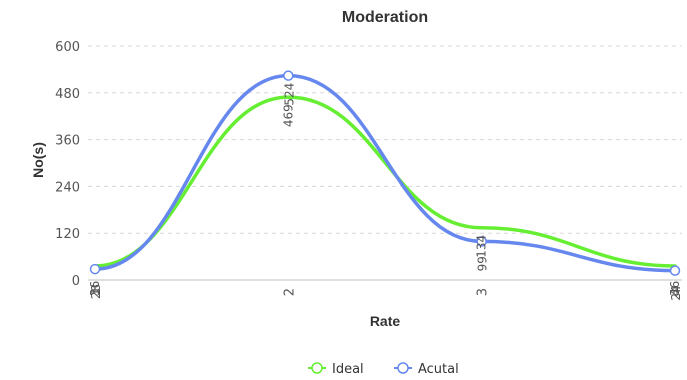 The width and height of the screenshot is (687, 380). I want to click on legend: Ideal Acutal, so click(383, 369).